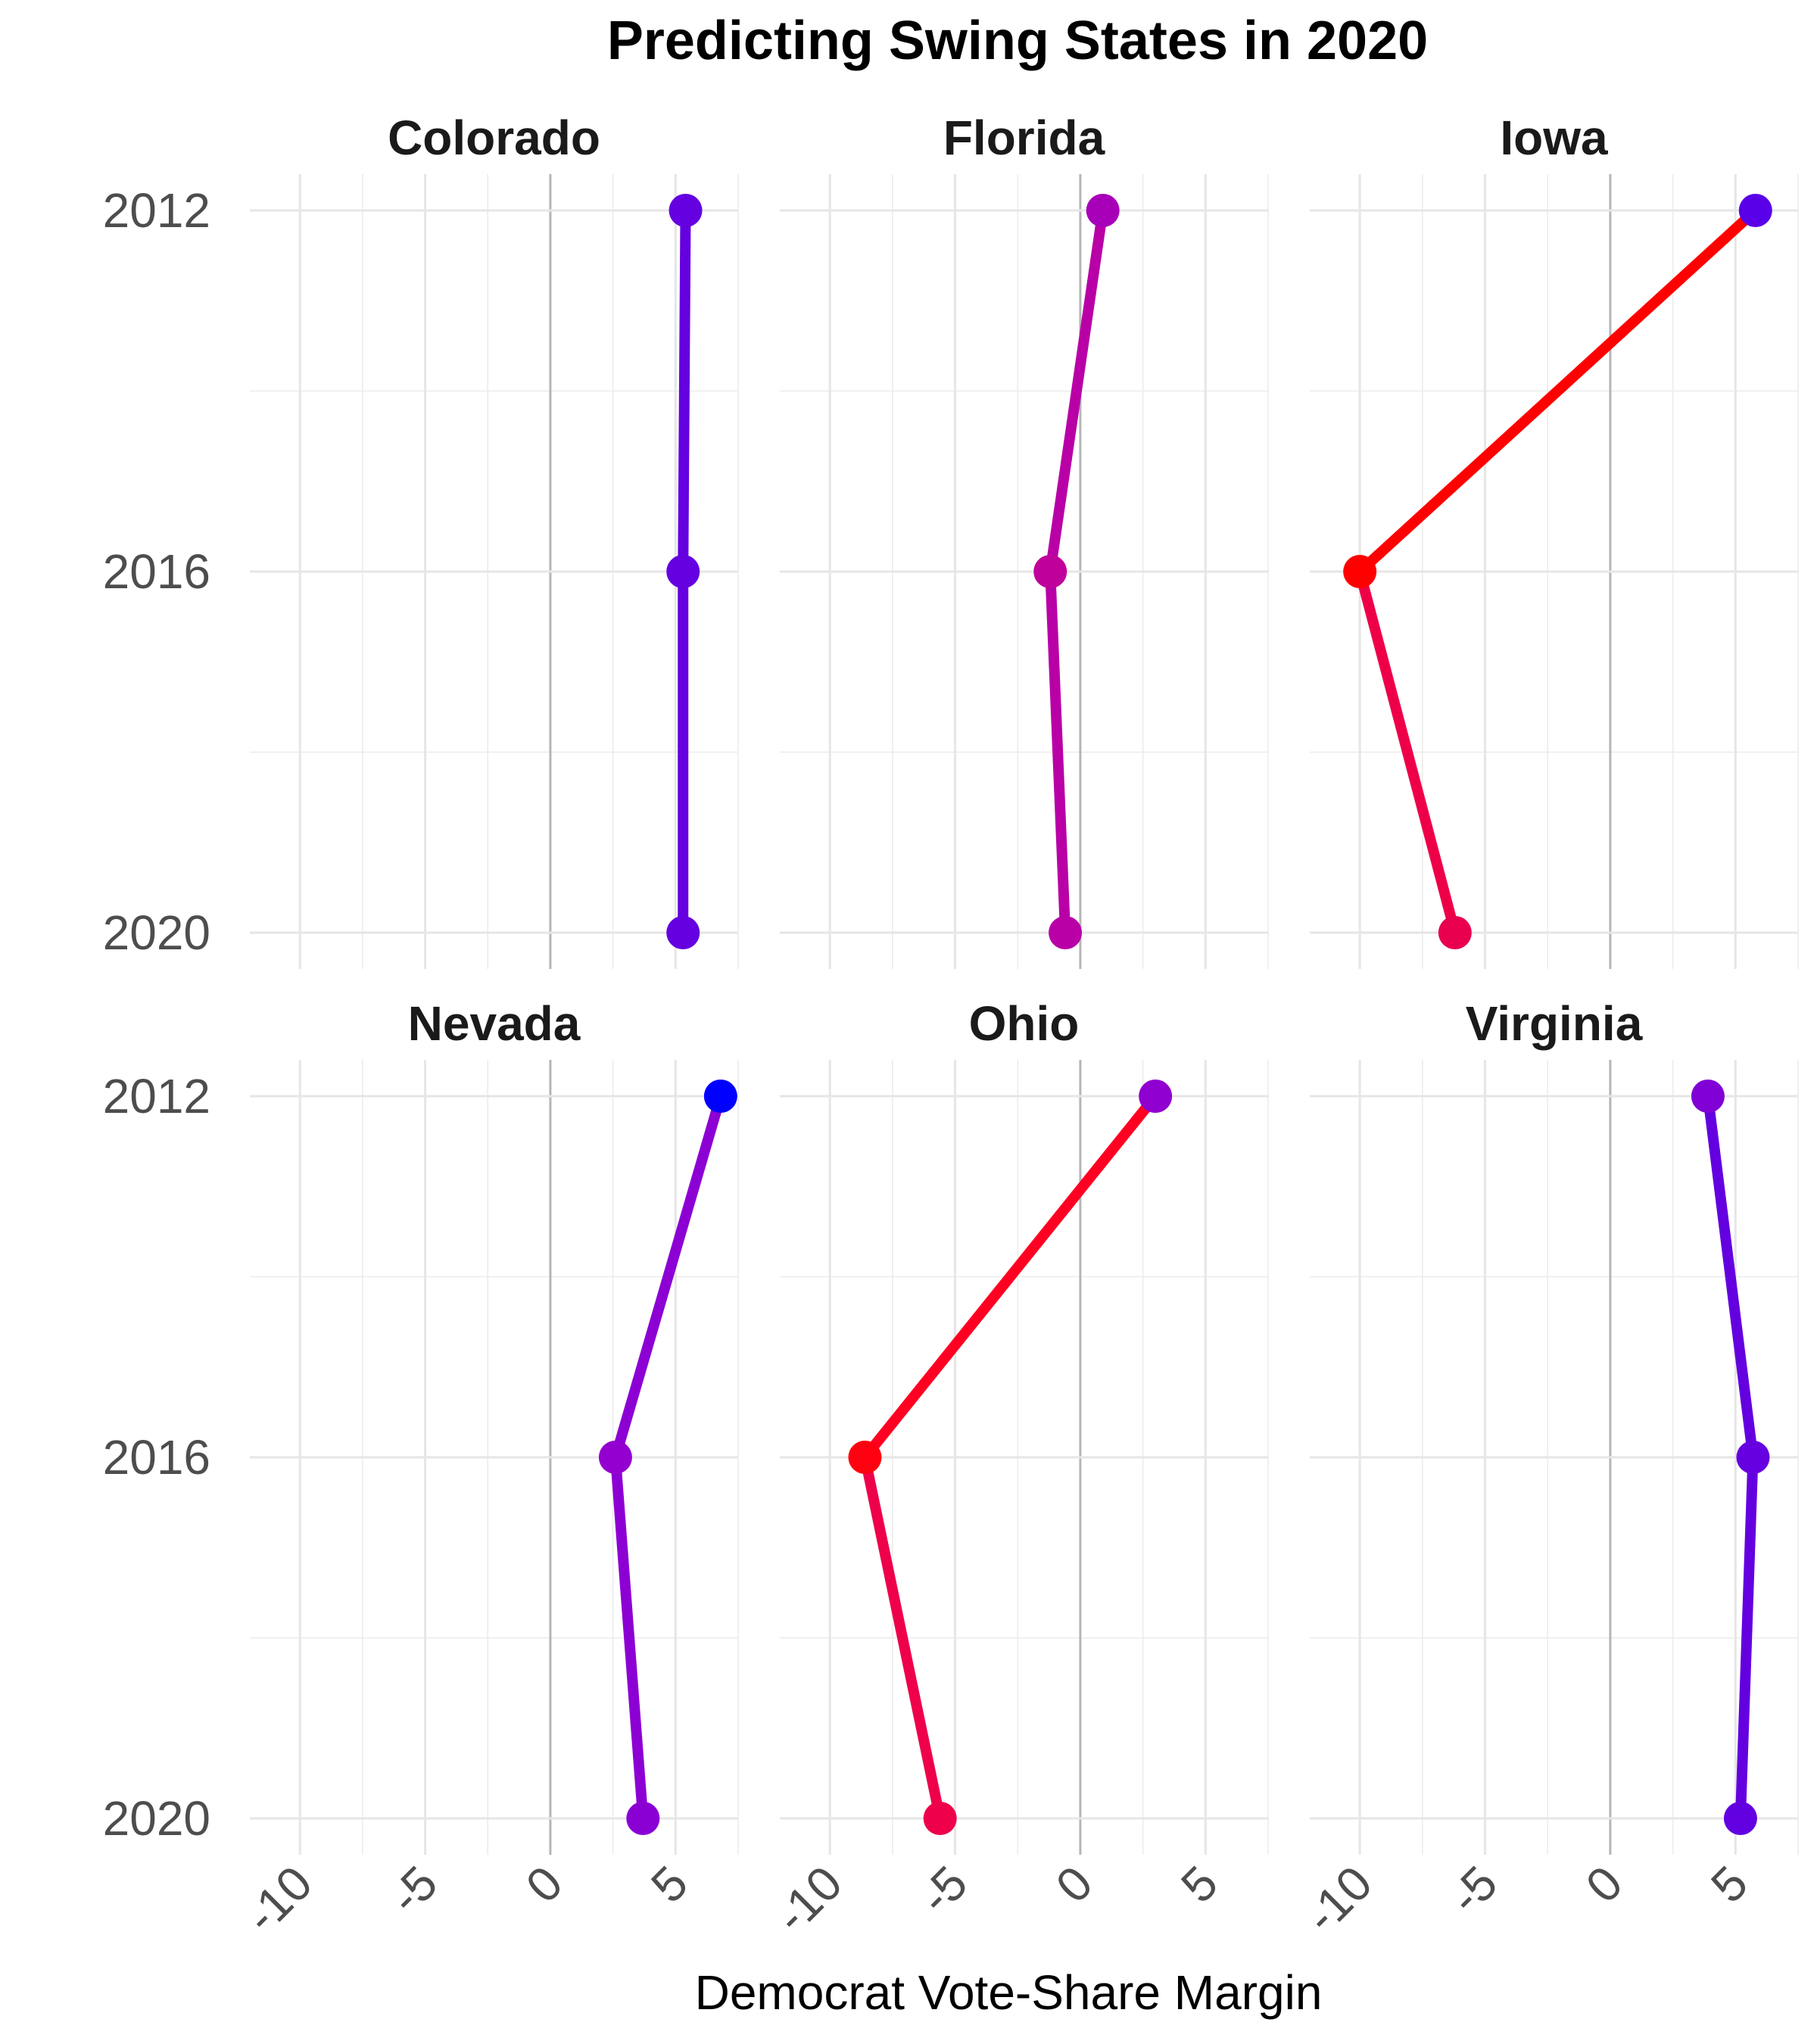 The height and width of the screenshot is (2044, 1817). I want to click on facet-panel-iowa: Iowa, so click(1554, 540).